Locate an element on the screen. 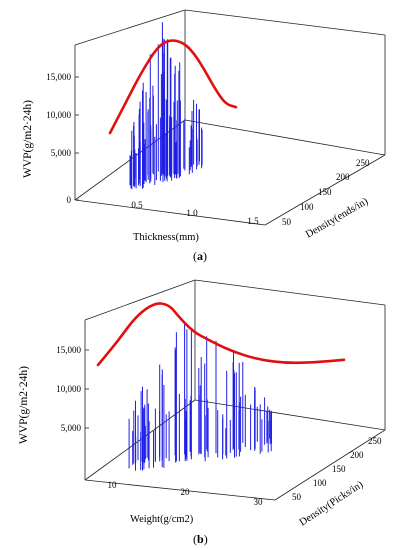 The height and width of the screenshot is (550, 403). panel-a-curve is located at coordinates (173, 87).